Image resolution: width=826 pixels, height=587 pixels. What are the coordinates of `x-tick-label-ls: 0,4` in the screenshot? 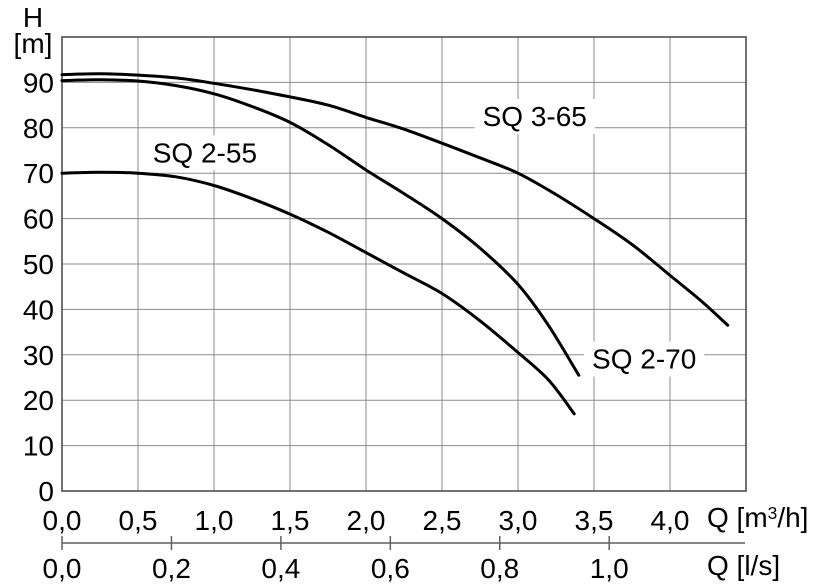 It's located at (280, 568).